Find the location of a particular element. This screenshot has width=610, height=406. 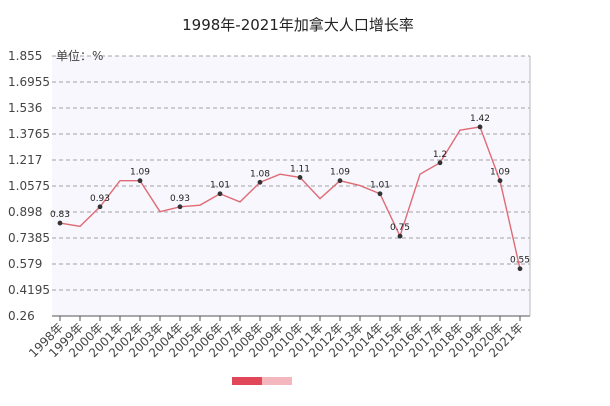

y-tick-label: 0.7385 is located at coordinates (29, 238).